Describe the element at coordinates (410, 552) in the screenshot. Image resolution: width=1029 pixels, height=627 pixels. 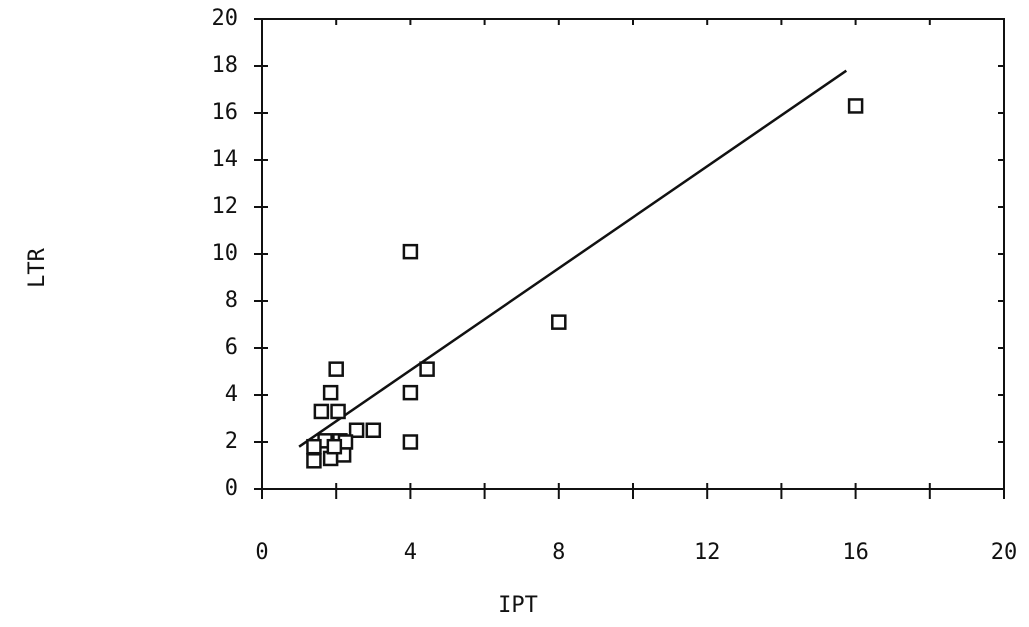
I see `x-tick-label: 4` at that location.